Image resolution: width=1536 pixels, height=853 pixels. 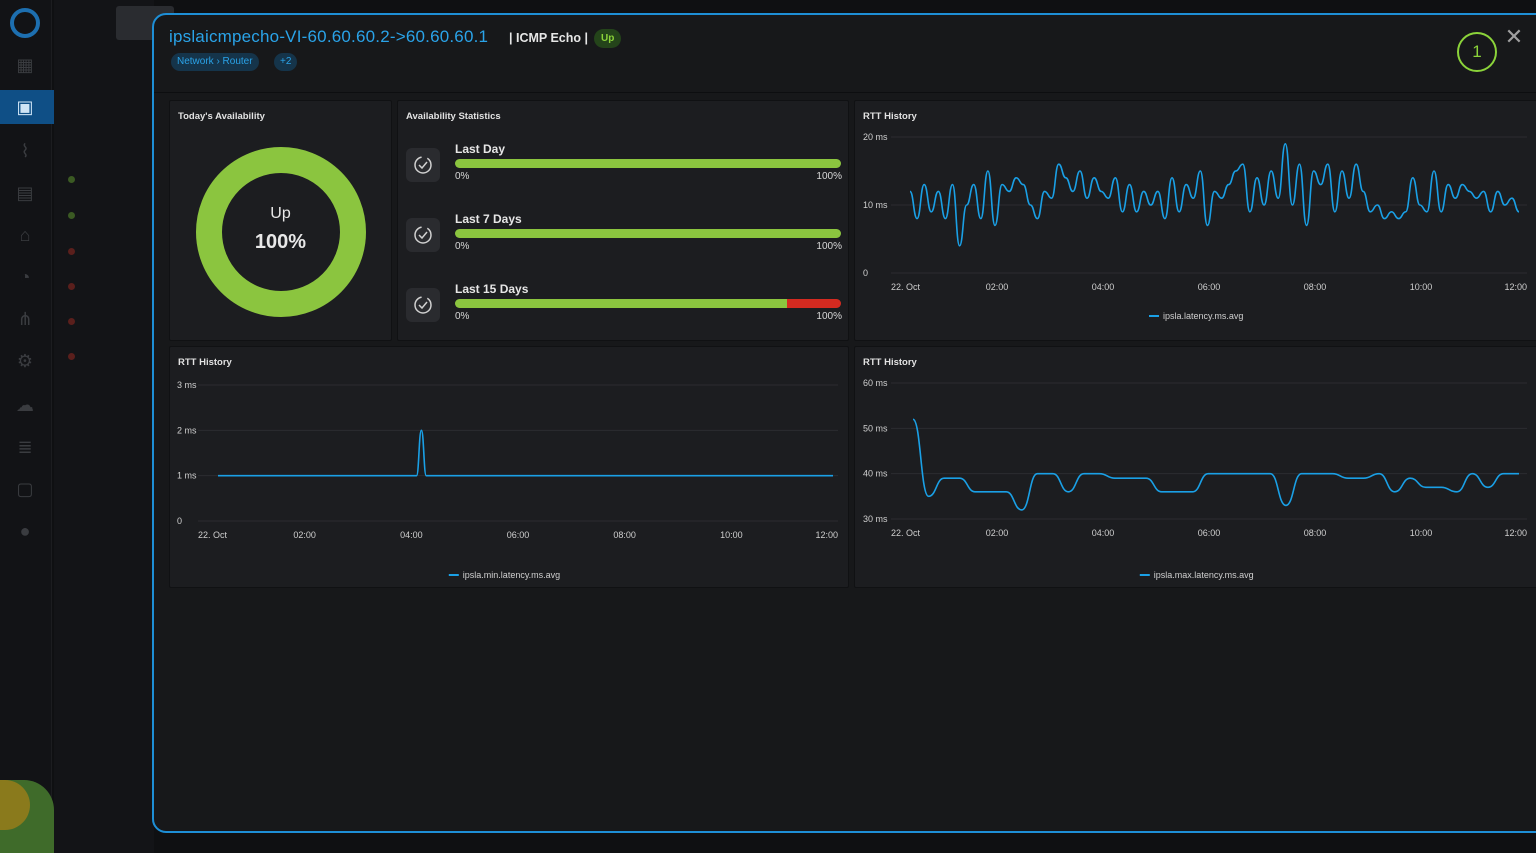 What do you see at coordinates (25, 235) in the screenshot?
I see `topology-icon: ⌂` at bounding box center [25, 235].